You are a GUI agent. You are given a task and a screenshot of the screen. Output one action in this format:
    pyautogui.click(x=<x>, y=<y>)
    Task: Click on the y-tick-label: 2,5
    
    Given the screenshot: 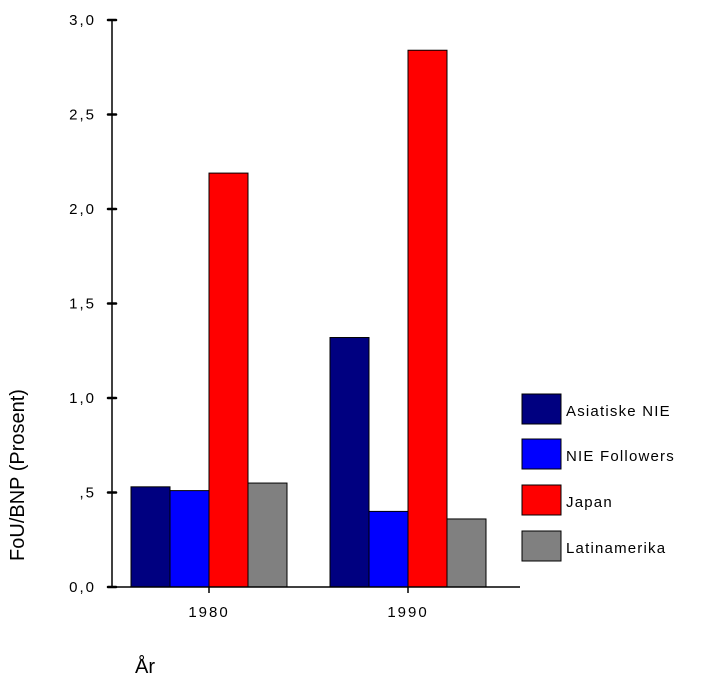 What is the action you would take?
    pyautogui.click(x=82, y=115)
    